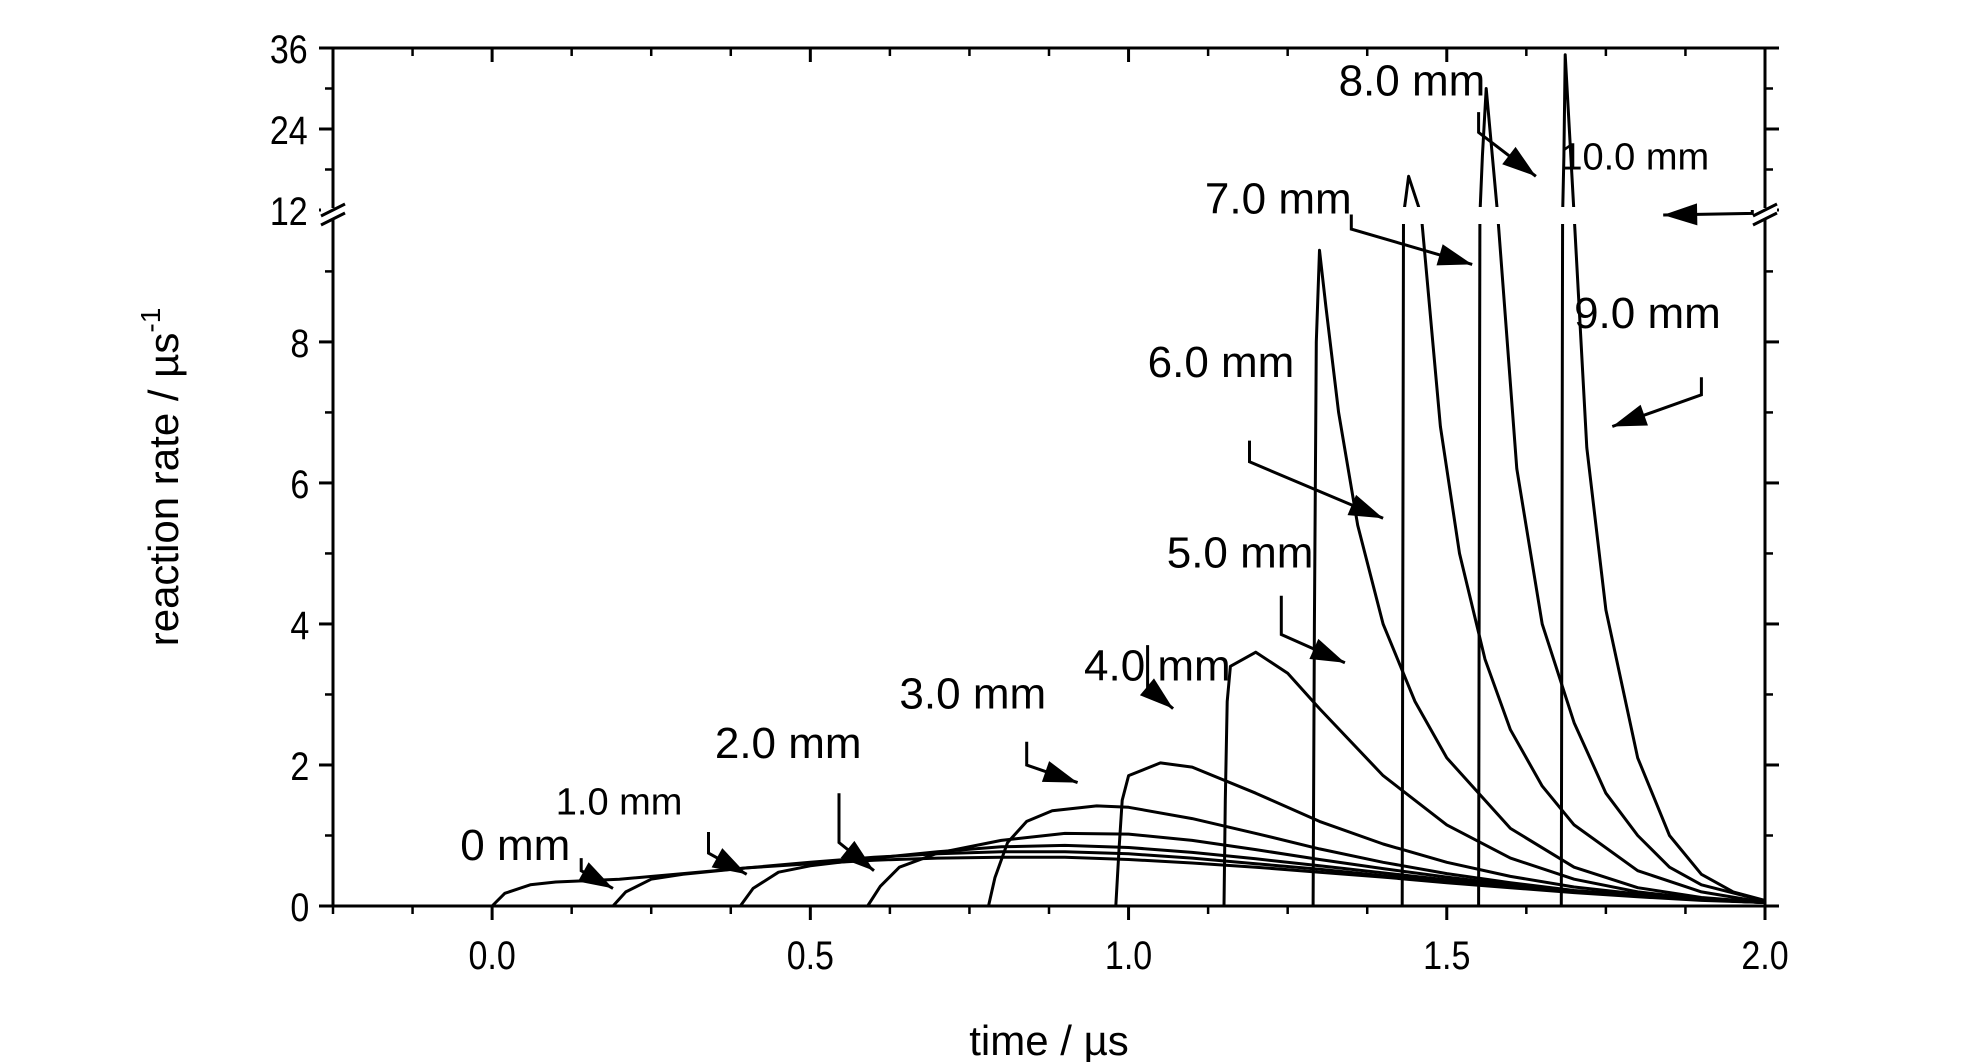 The image size is (1984, 1062). Describe the element at coordinates (810, 954) in the screenshot. I see `x-tick-label-0-5: 0.5` at that location.